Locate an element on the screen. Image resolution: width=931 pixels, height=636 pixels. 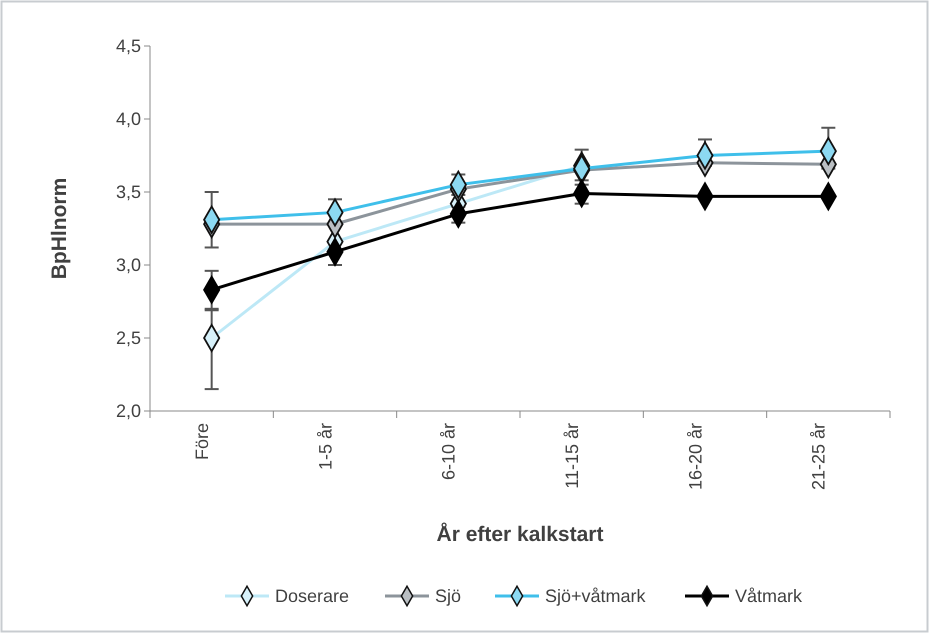
x-tick-label: 16-20 år is located at coordinates (695, 456).